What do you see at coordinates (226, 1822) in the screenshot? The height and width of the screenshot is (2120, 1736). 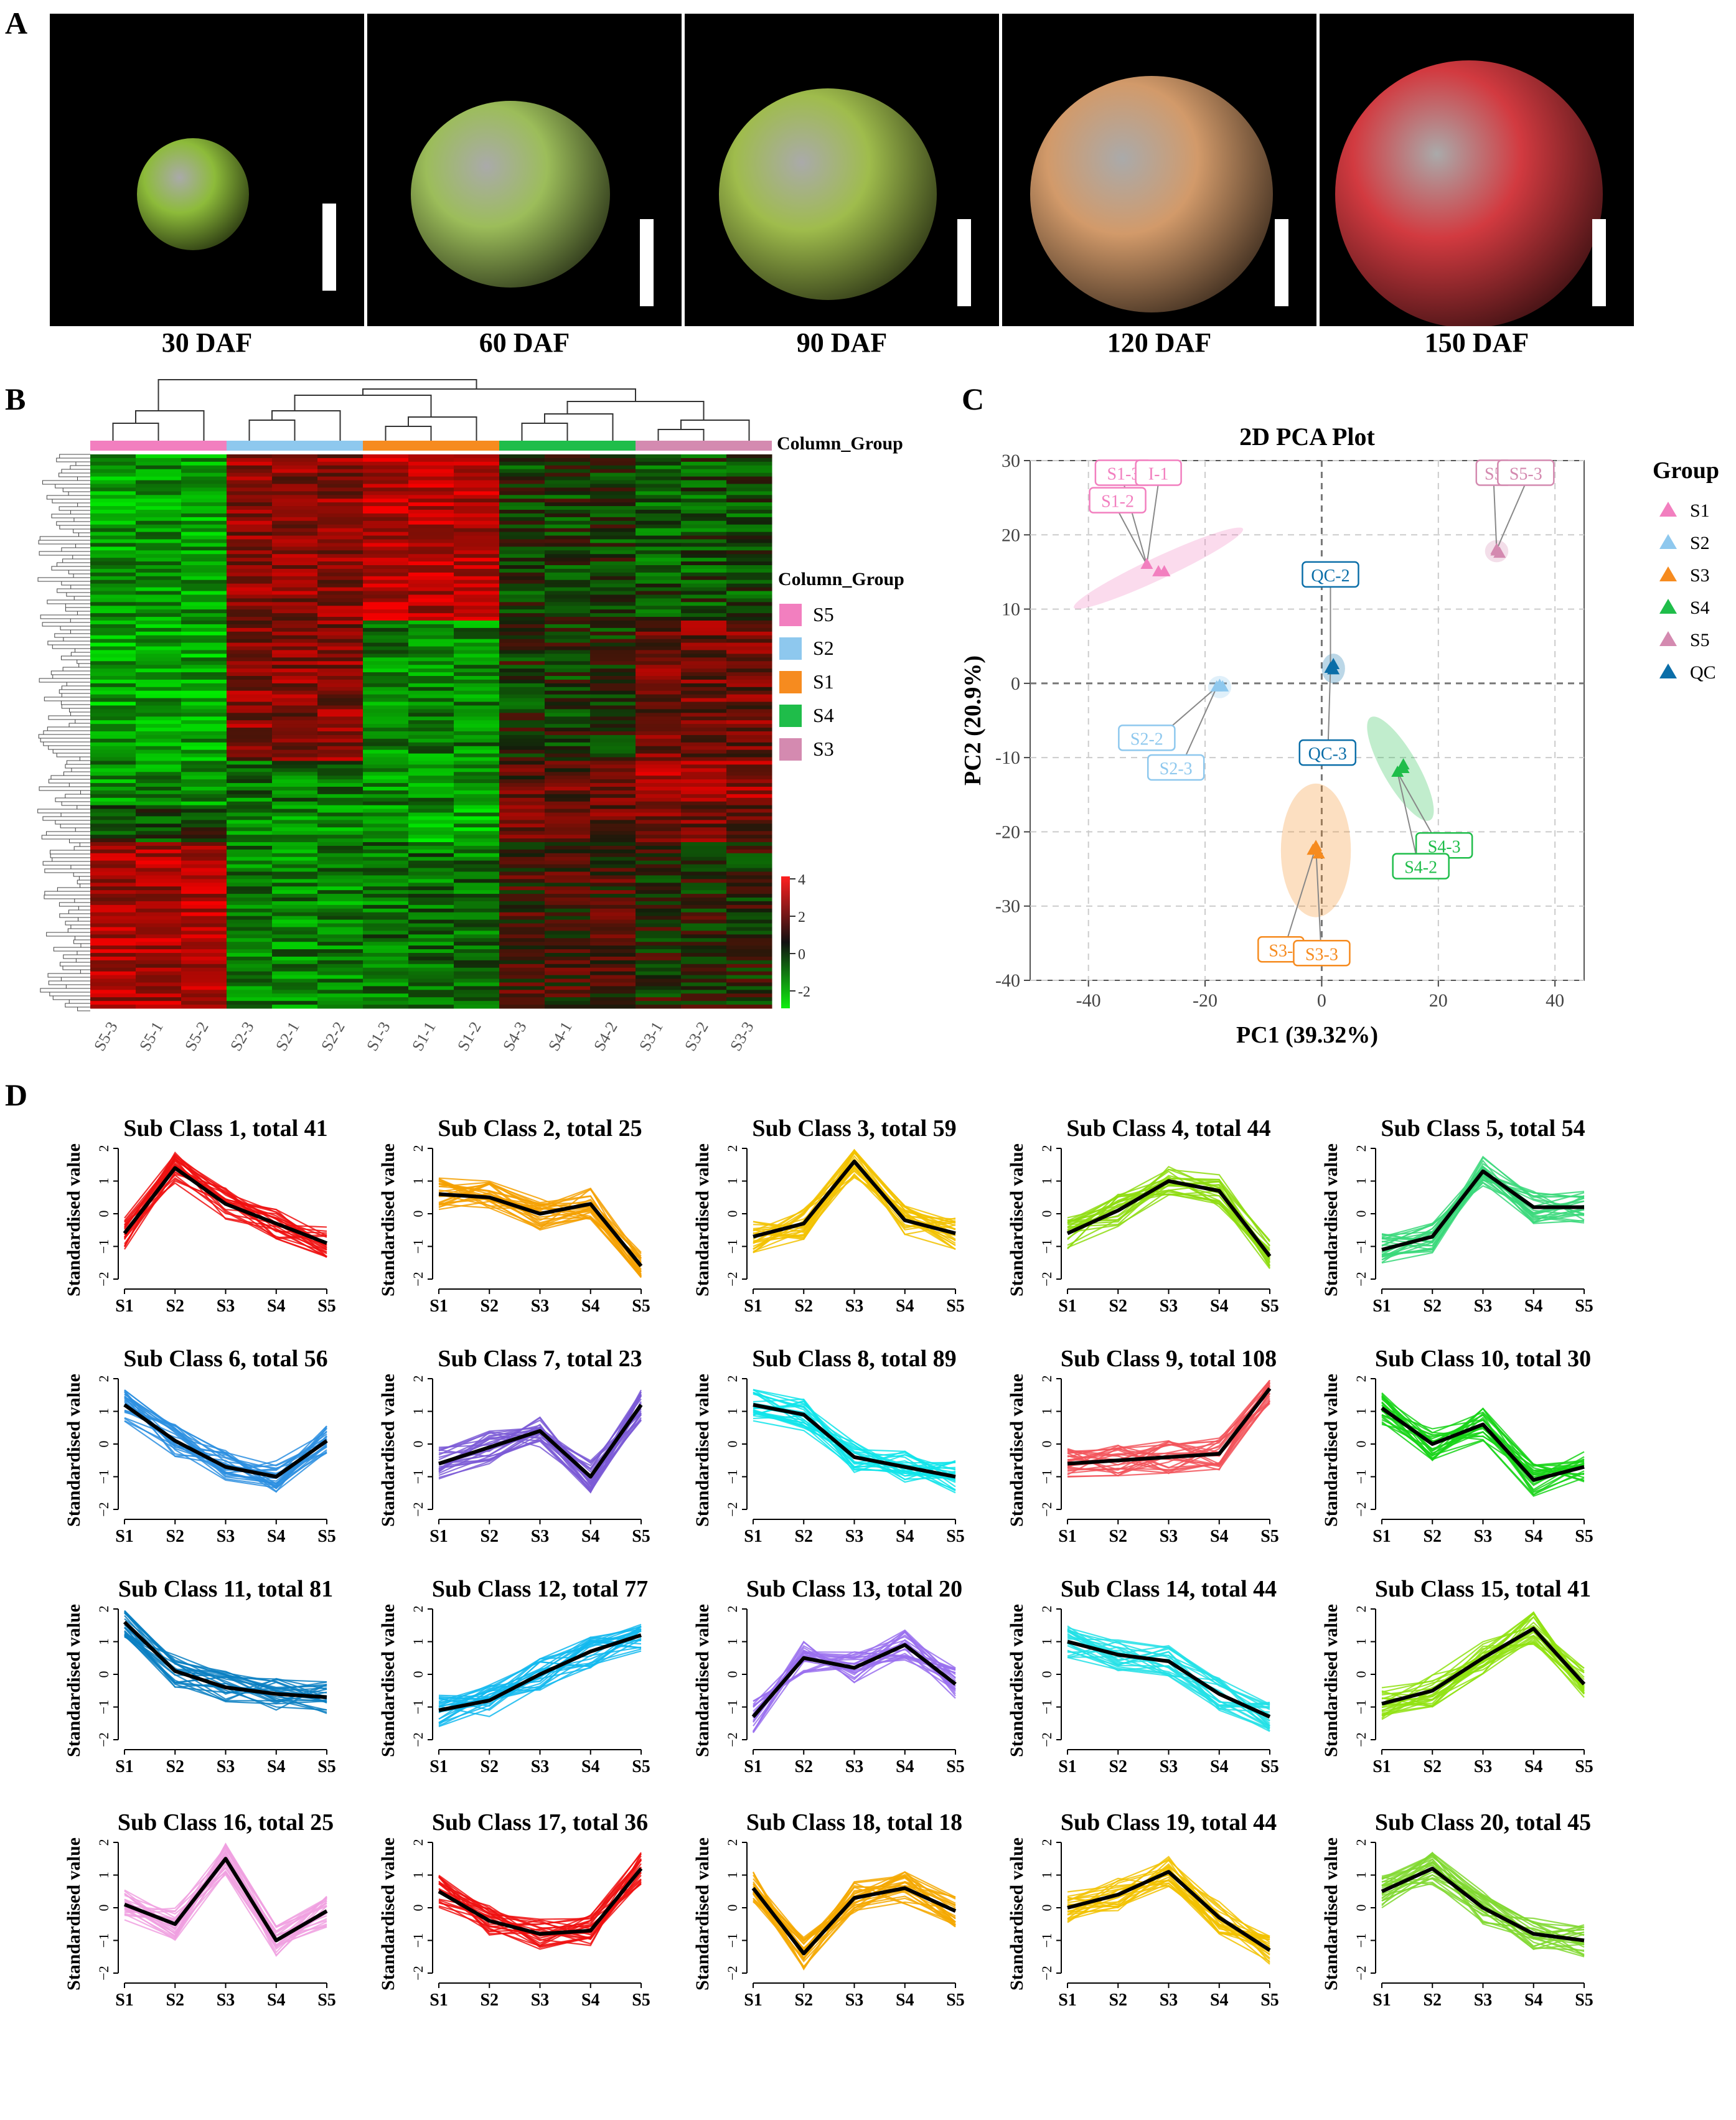 I see `subclass-title: Sub Class 16, total 25` at bounding box center [226, 1822].